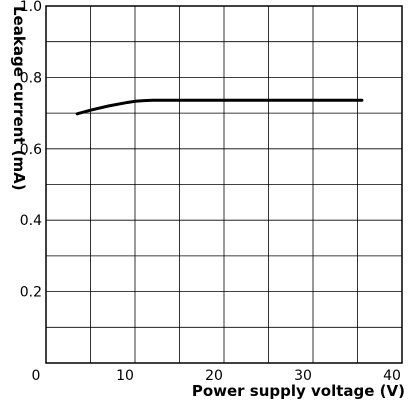  What do you see at coordinates (36, 376) in the screenshot?
I see `x-tick-label: 0` at bounding box center [36, 376].